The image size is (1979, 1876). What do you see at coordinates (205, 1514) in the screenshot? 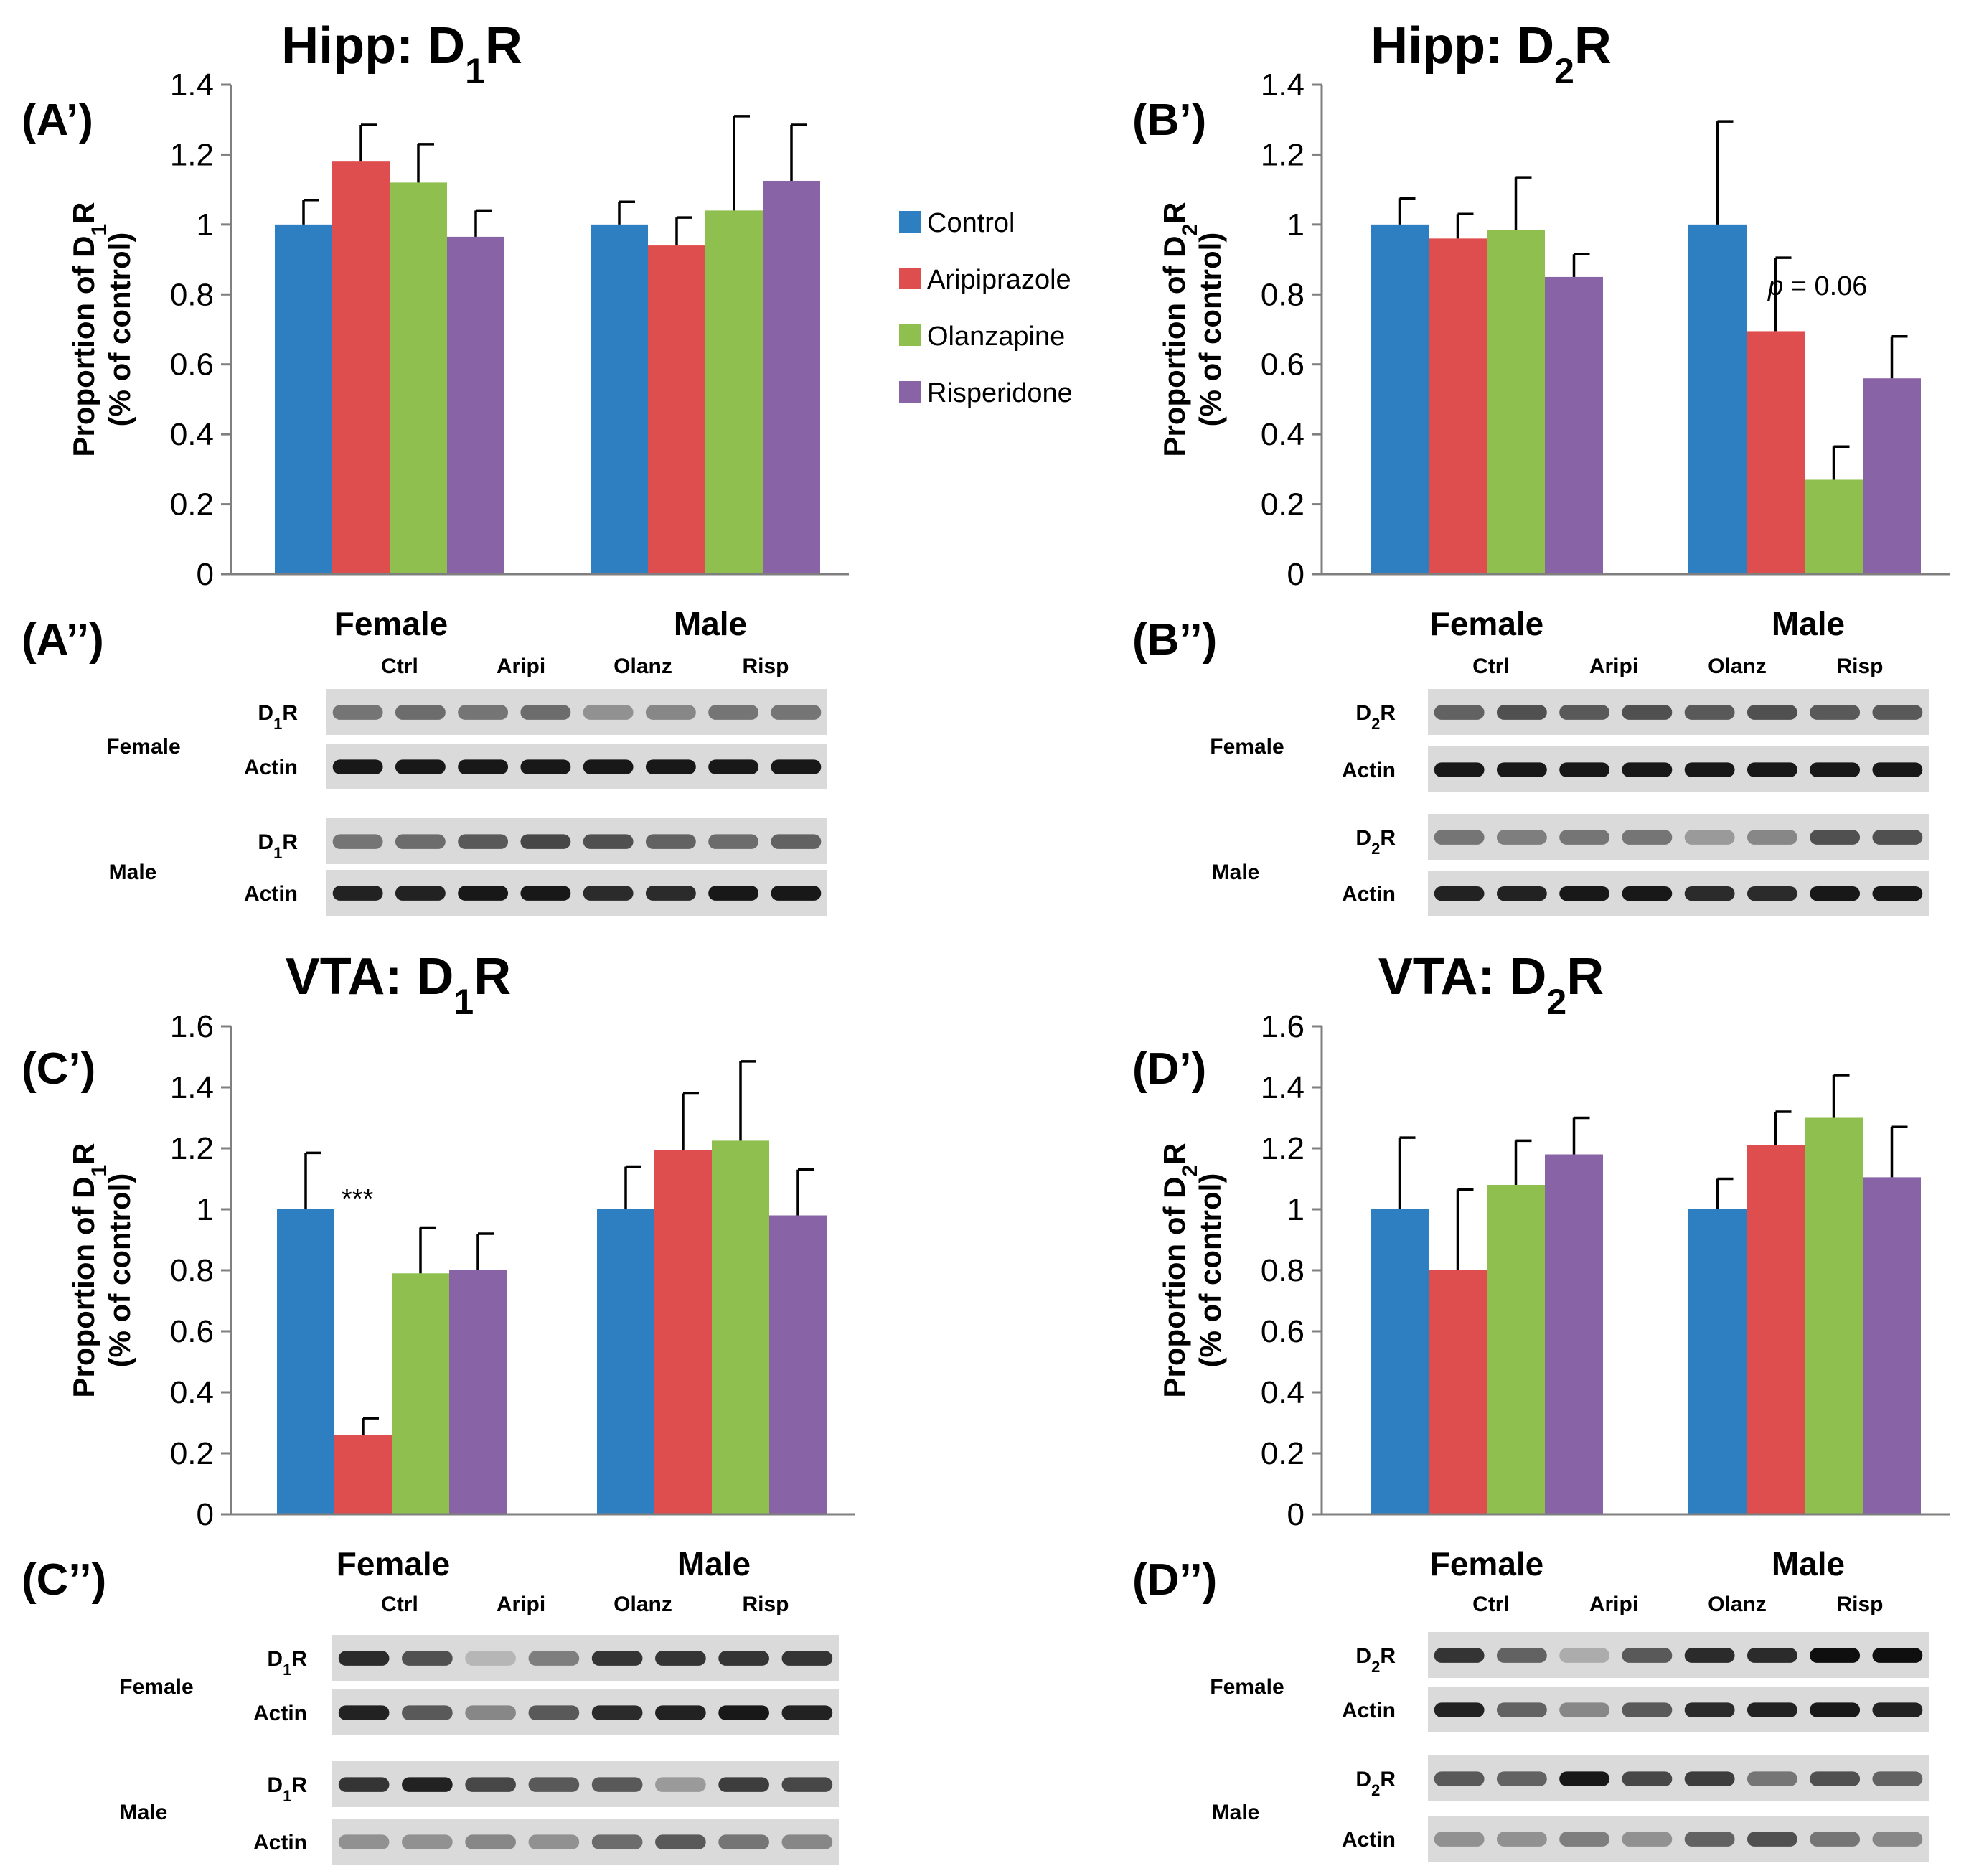
I see `y-tick-label: 0` at bounding box center [205, 1514].